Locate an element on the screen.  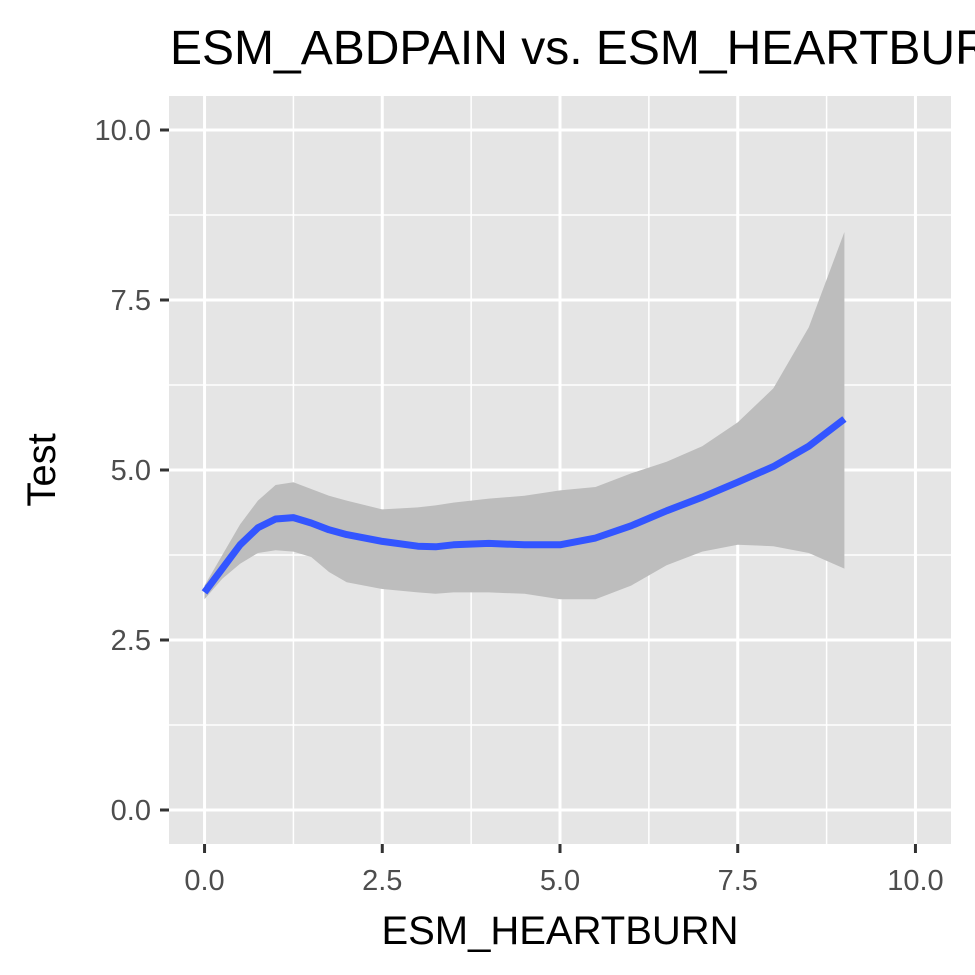
x-tick-label: 0.0 is located at coordinates (204, 881).